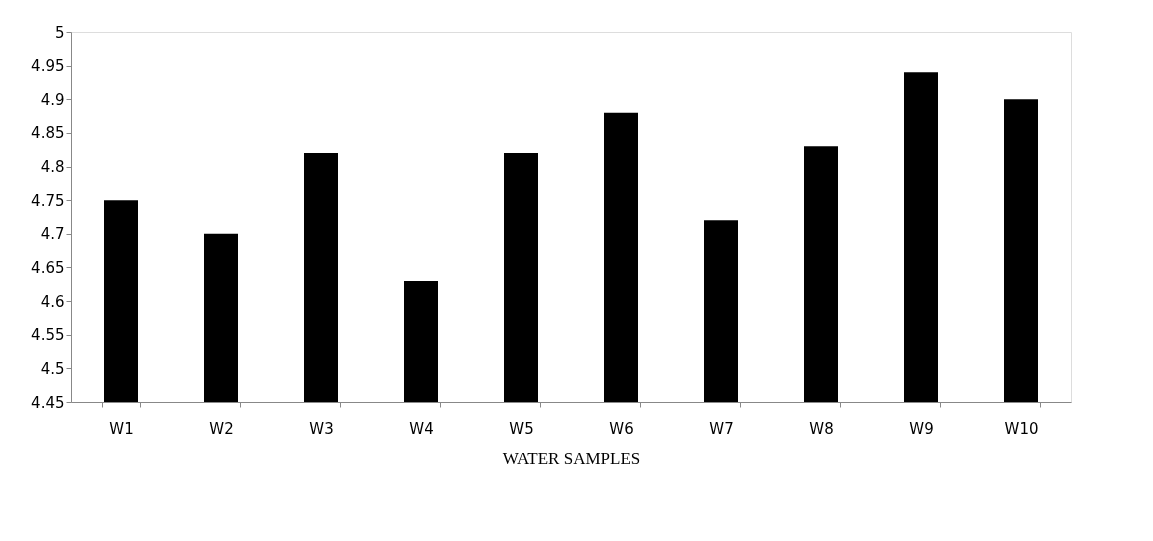 This screenshot has width=1153, height=541. What do you see at coordinates (721, 428) in the screenshot?
I see `x-tick-label: W7` at bounding box center [721, 428].